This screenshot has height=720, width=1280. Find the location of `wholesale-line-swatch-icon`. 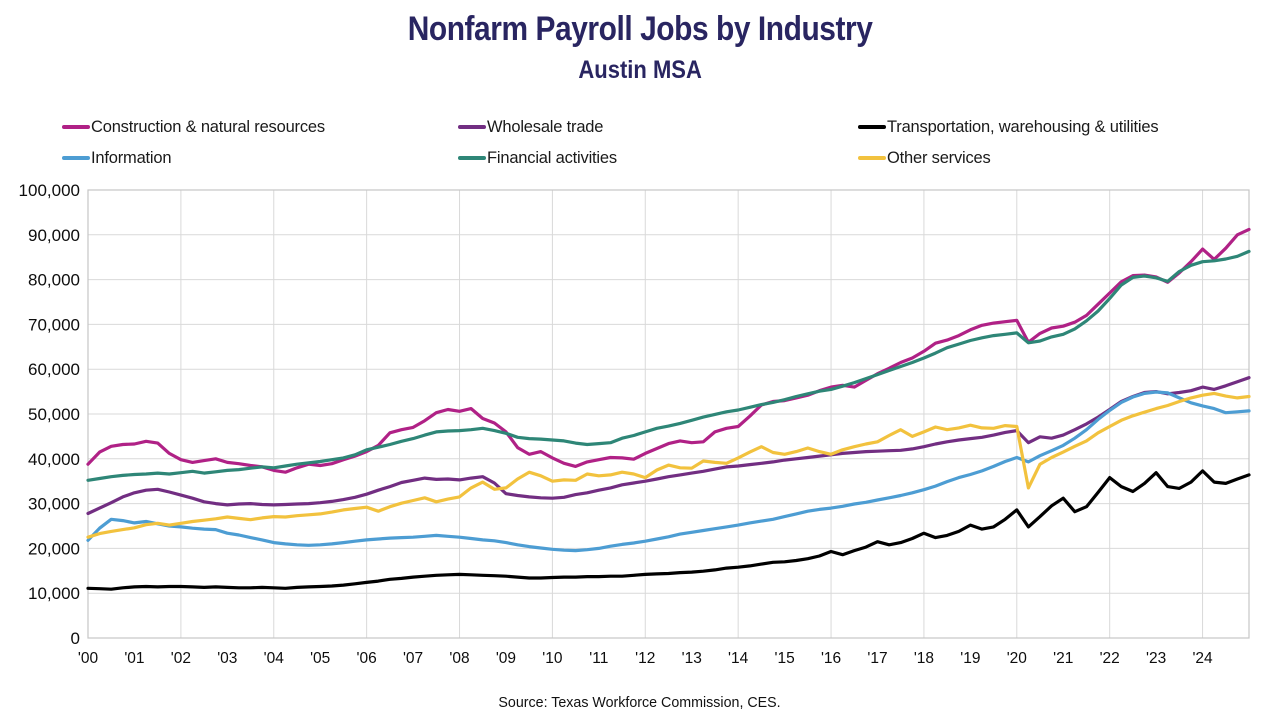

wholesale-line-swatch-icon is located at coordinates (472, 127).